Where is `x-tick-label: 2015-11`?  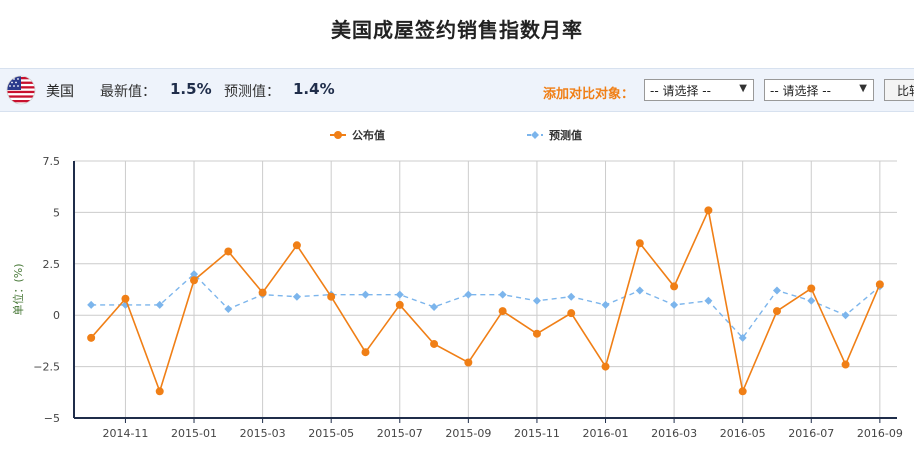 x-tick-label: 2015-11 is located at coordinates (537, 433).